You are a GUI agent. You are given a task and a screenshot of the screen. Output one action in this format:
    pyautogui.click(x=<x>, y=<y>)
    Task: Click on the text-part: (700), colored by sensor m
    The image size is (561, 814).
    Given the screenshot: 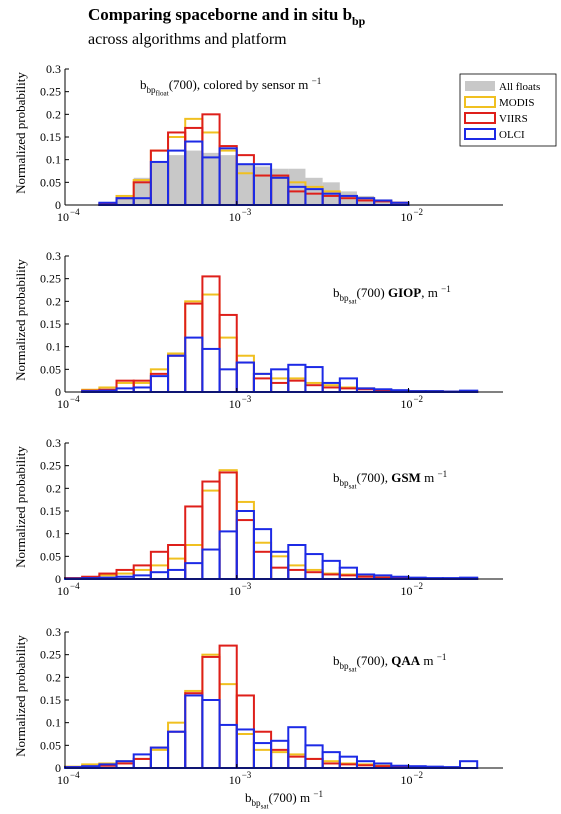 What is the action you would take?
    pyautogui.click(x=240, y=84)
    